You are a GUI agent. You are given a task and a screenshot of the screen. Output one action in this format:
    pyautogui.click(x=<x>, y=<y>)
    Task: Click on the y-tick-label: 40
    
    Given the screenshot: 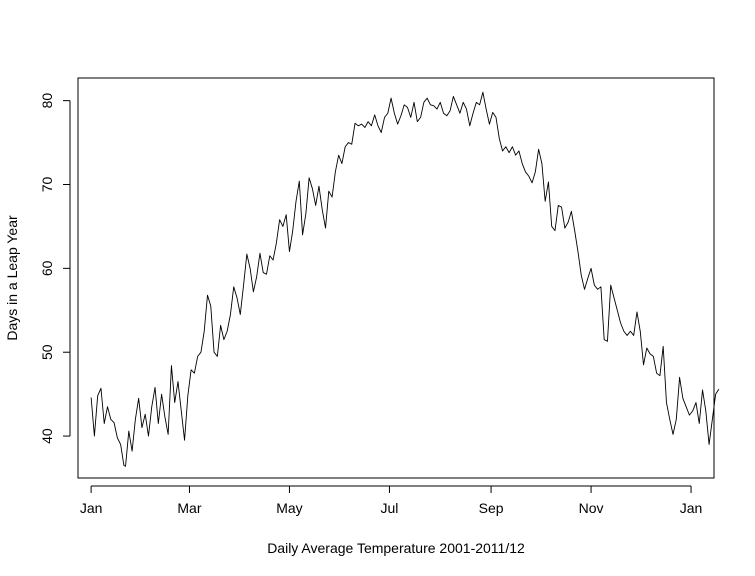 What is the action you would take?
    pyautogui.click(x=47, y=436)
    